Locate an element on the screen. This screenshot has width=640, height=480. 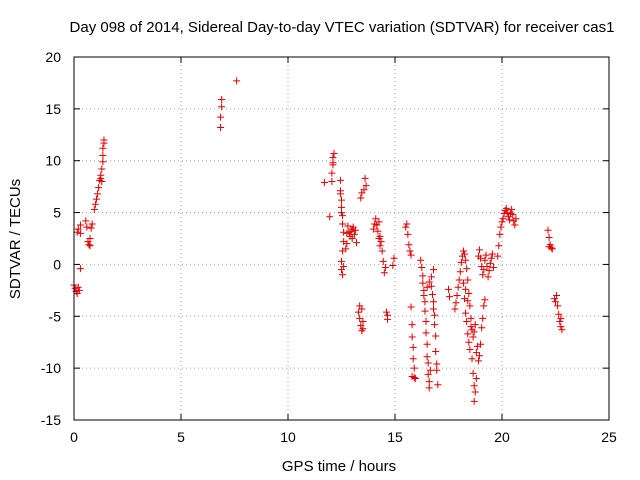
y-tick-label: 0 is located at coordinates (57, 264).